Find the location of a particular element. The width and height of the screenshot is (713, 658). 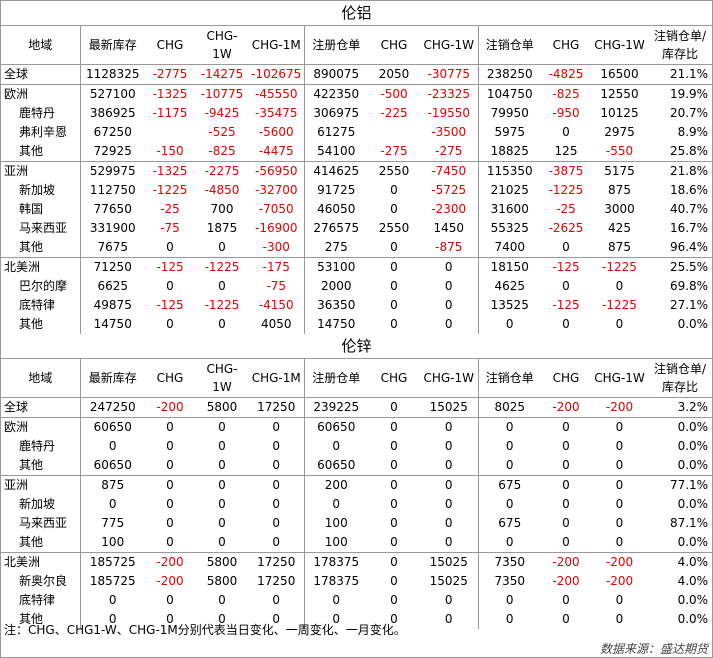

data-source: 数据来源：盛达期货 is located at coordinates (653, 649).